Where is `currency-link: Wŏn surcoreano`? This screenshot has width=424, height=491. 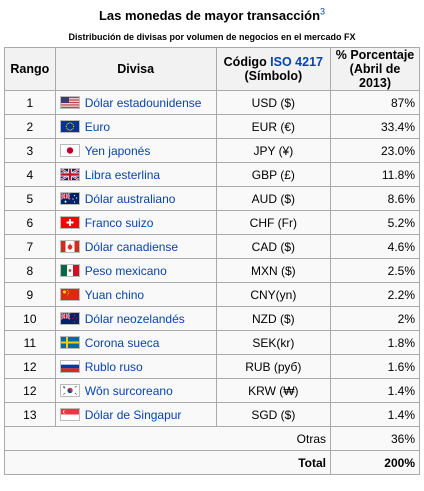 currency-link: Wŏn surcoreano is located at coordinates (128, 390).